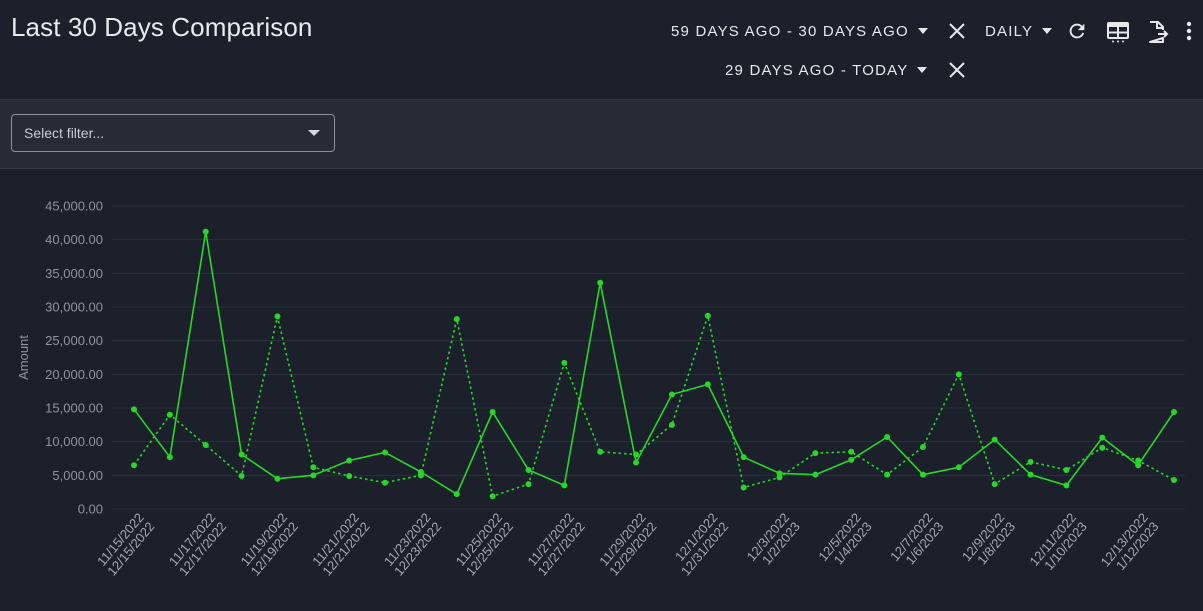  I want to click on table-view-button, so click(1118, 32).